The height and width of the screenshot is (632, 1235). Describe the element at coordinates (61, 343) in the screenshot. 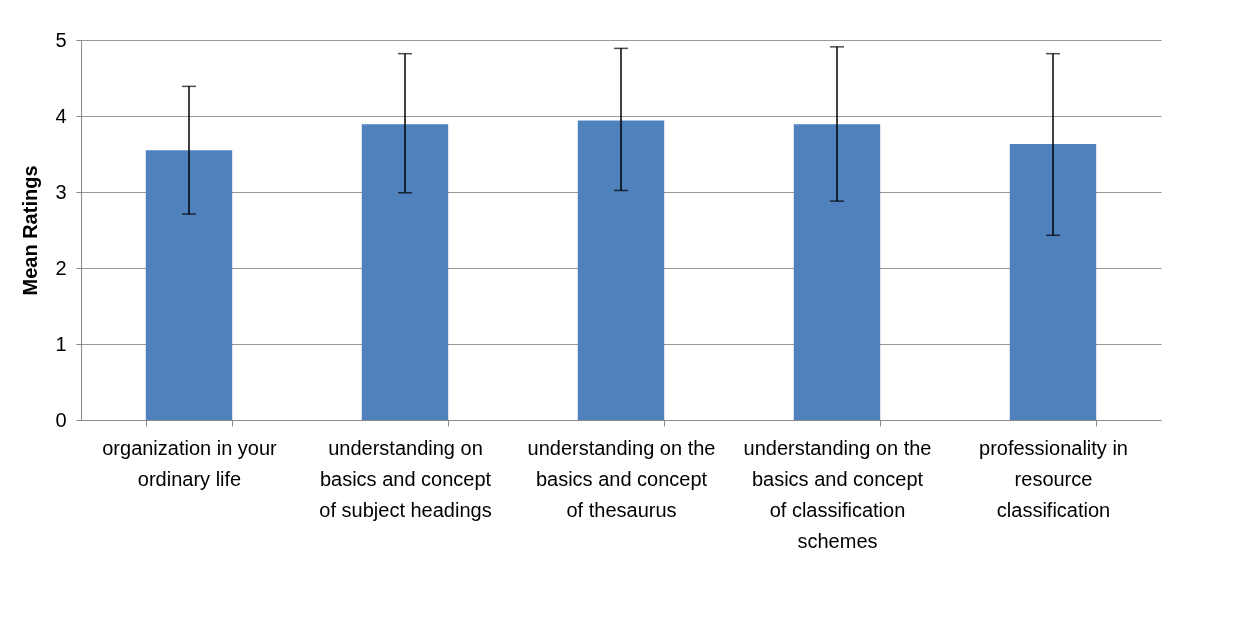

I see `y-tick-label: 1` at that location.